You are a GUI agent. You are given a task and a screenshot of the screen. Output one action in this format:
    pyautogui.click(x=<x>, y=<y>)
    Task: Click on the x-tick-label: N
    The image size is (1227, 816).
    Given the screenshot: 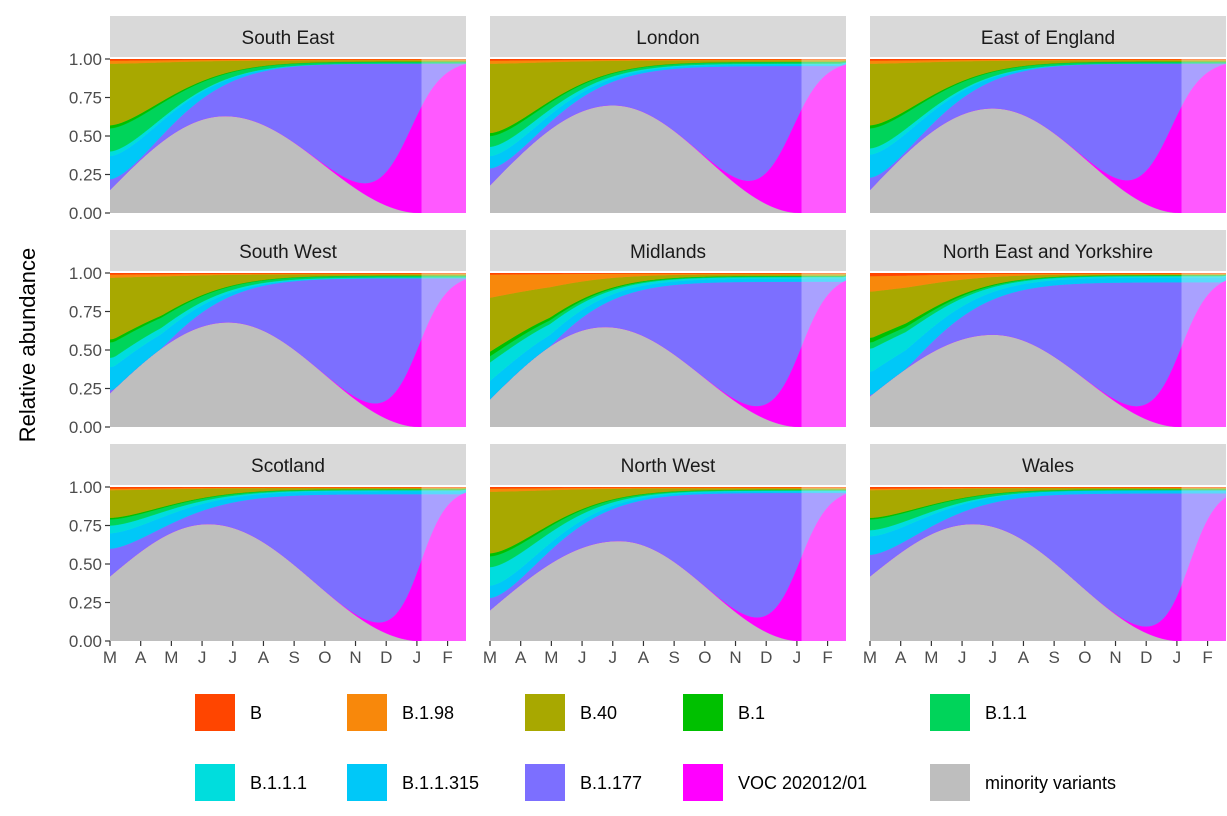 What is the action you would take?
    pyautogui.click(x=355, y=657)
    